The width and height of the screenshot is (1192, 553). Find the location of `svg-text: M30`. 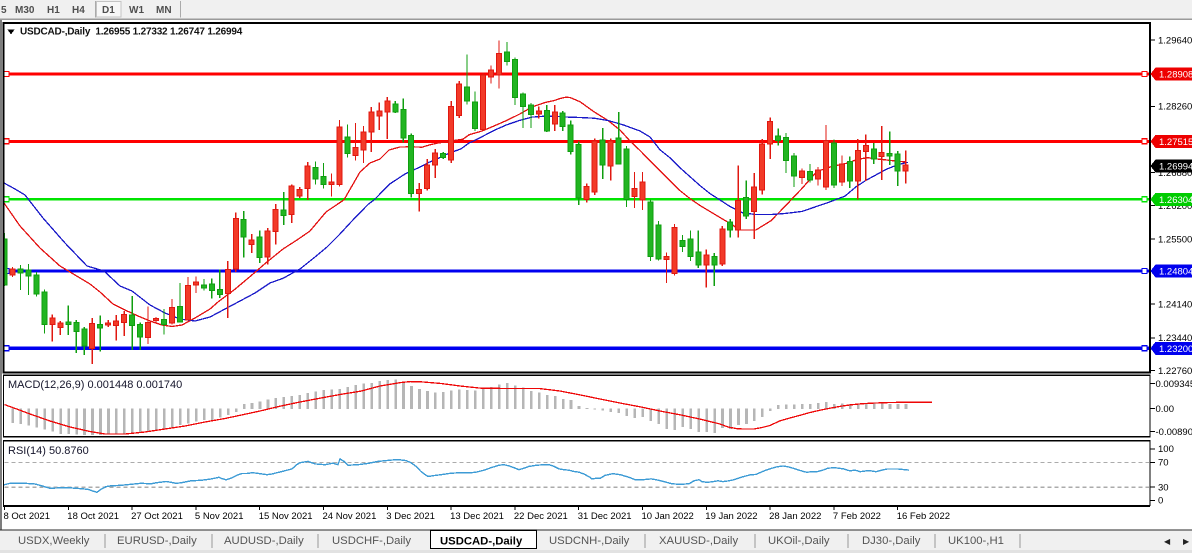

svg-text: M30 is located at coordinates (25, 10).